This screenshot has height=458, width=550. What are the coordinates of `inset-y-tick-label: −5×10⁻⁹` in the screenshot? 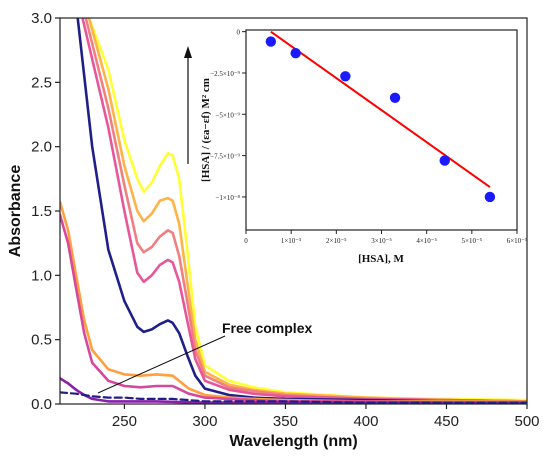 It's located at (227, 115).